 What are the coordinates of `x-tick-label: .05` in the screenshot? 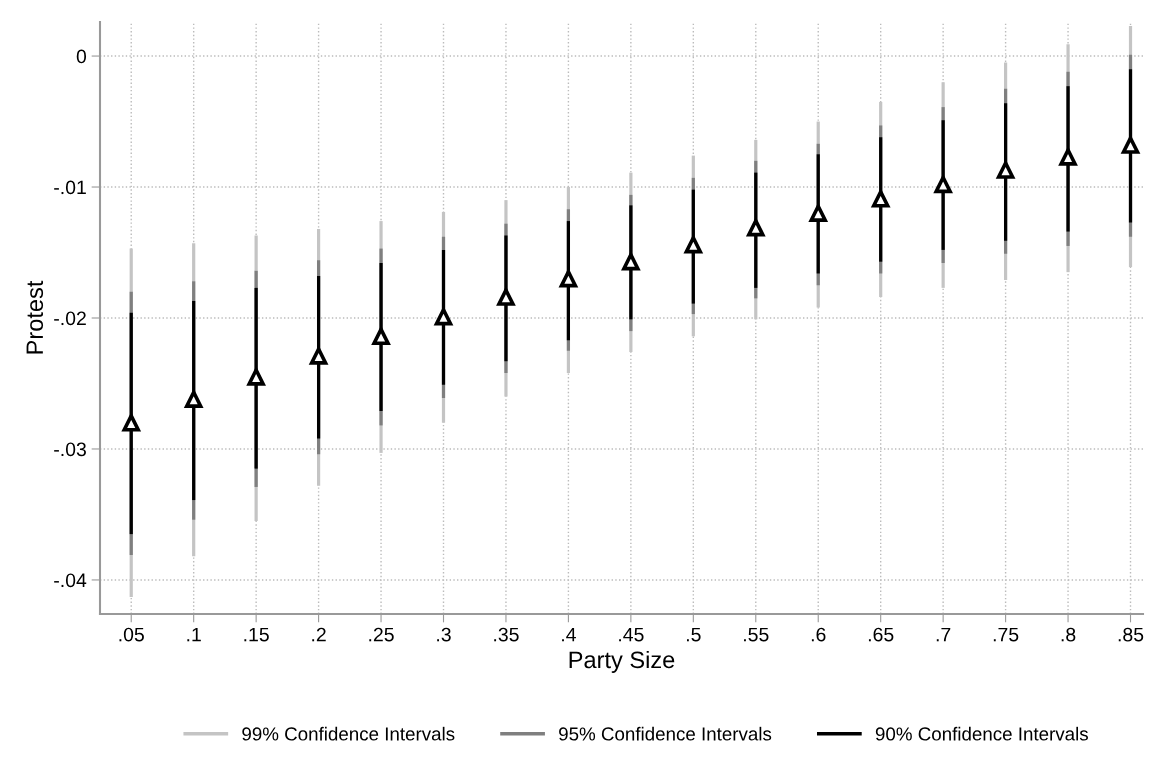 It's located at (131, 634).